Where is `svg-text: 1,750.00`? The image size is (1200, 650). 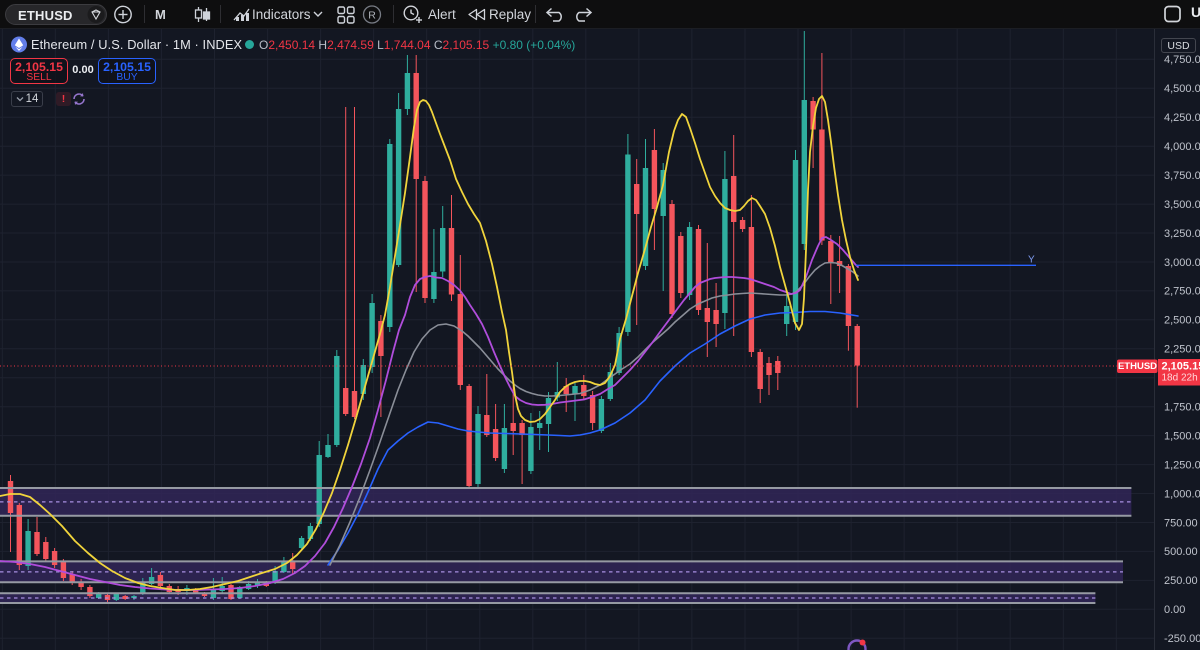
svg-text: 1,750.00 is located at coordinates (1182, 408).